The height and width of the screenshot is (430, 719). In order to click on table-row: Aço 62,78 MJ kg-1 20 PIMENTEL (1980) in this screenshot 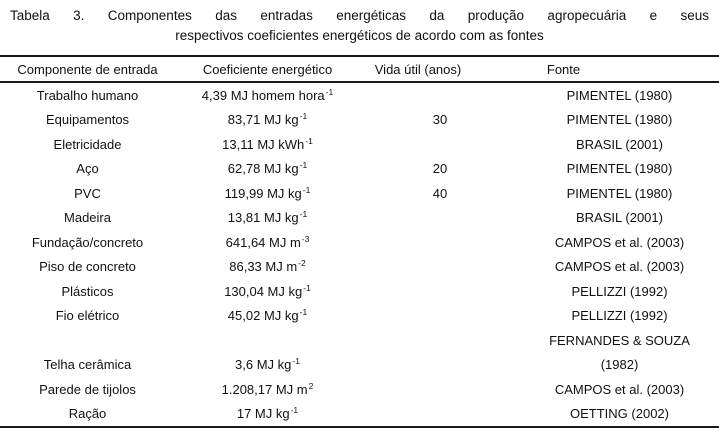, I will do `click(359, 169)`.